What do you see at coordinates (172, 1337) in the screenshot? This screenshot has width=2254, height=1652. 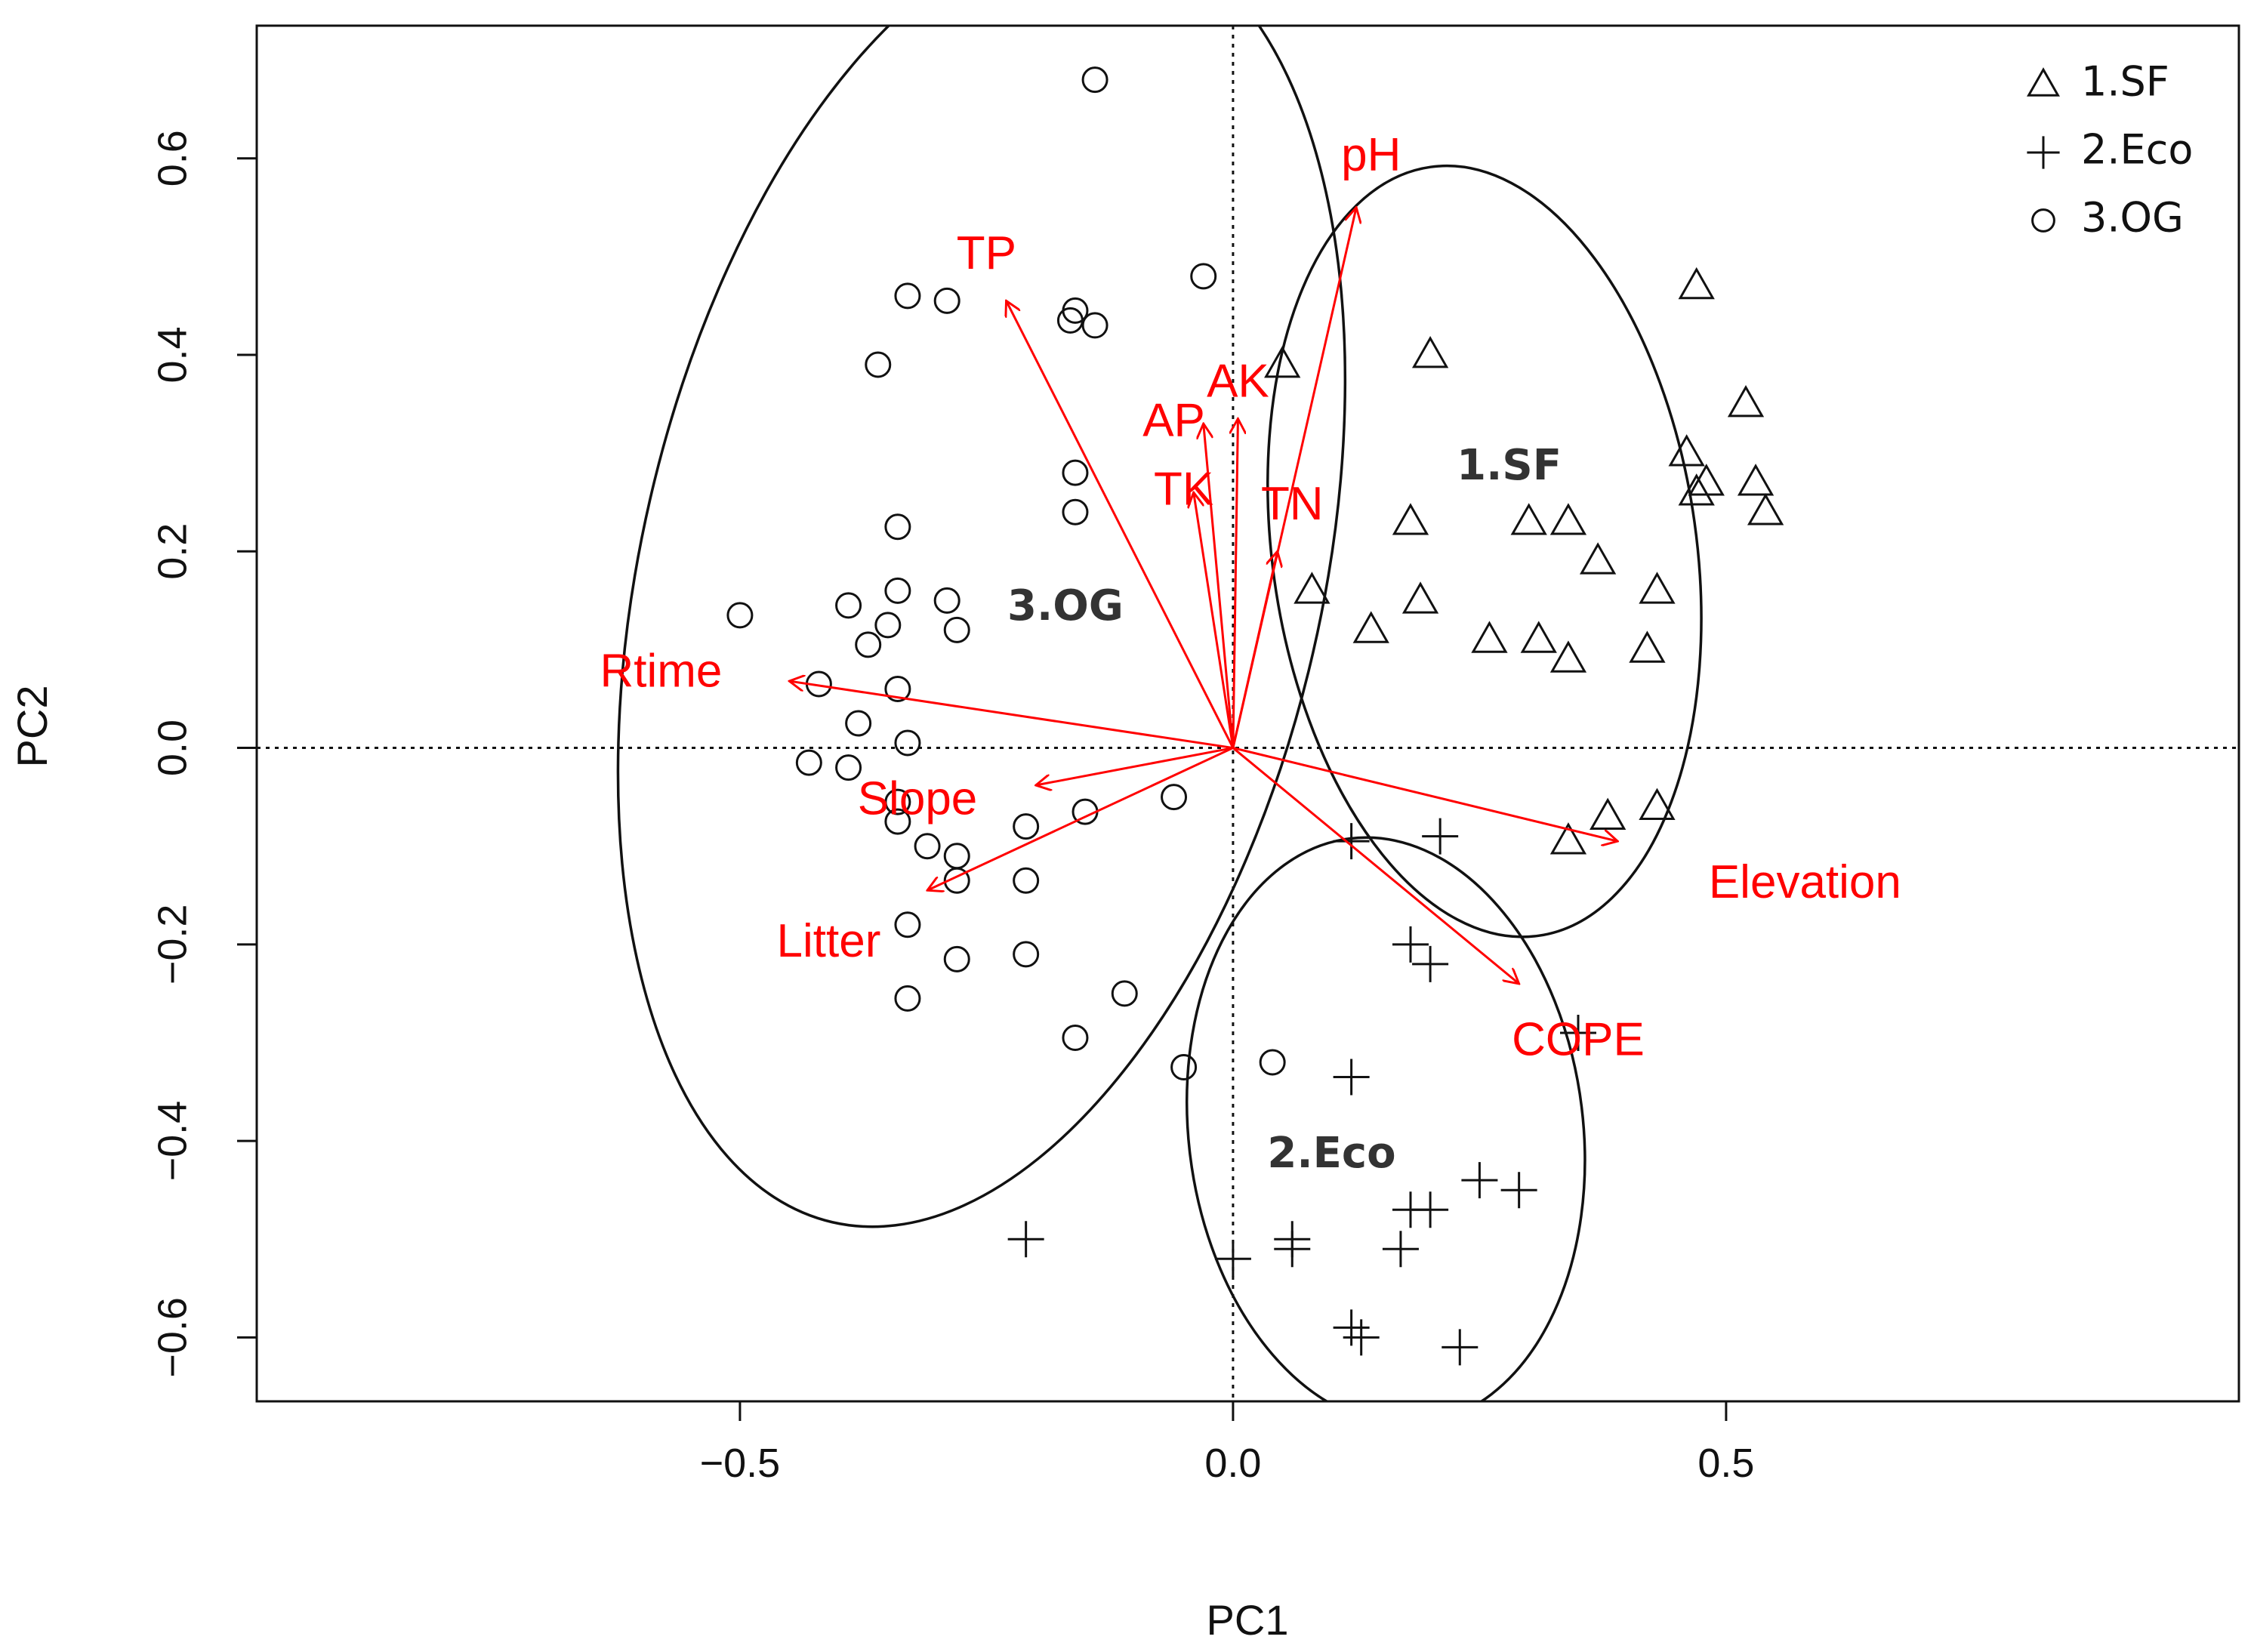 I see `y-tick-label: −0.6` at bounding box center [172, 1337].